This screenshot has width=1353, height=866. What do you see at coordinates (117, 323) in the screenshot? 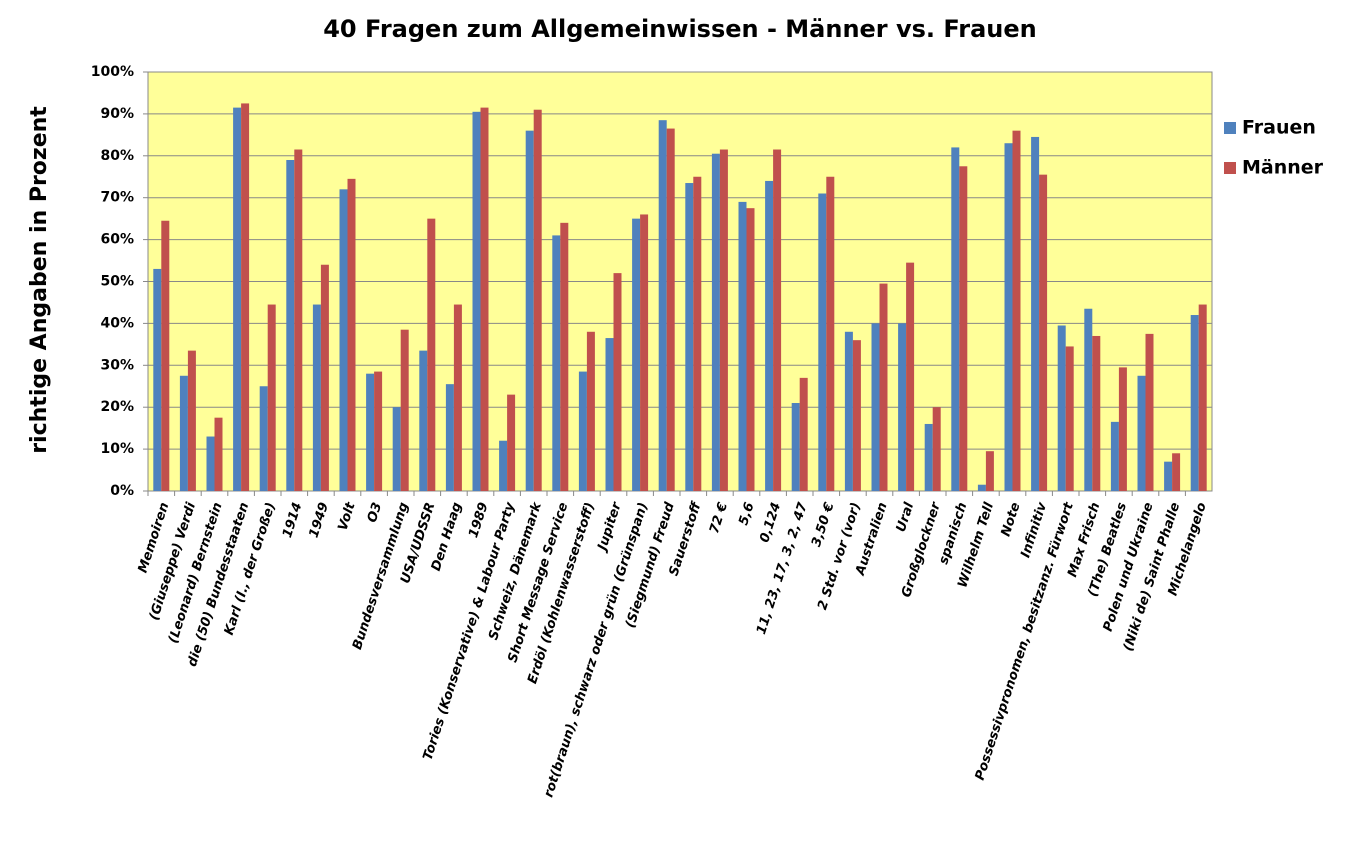
I see `y-tick-label: 40%` at bounding box center [117, 323].